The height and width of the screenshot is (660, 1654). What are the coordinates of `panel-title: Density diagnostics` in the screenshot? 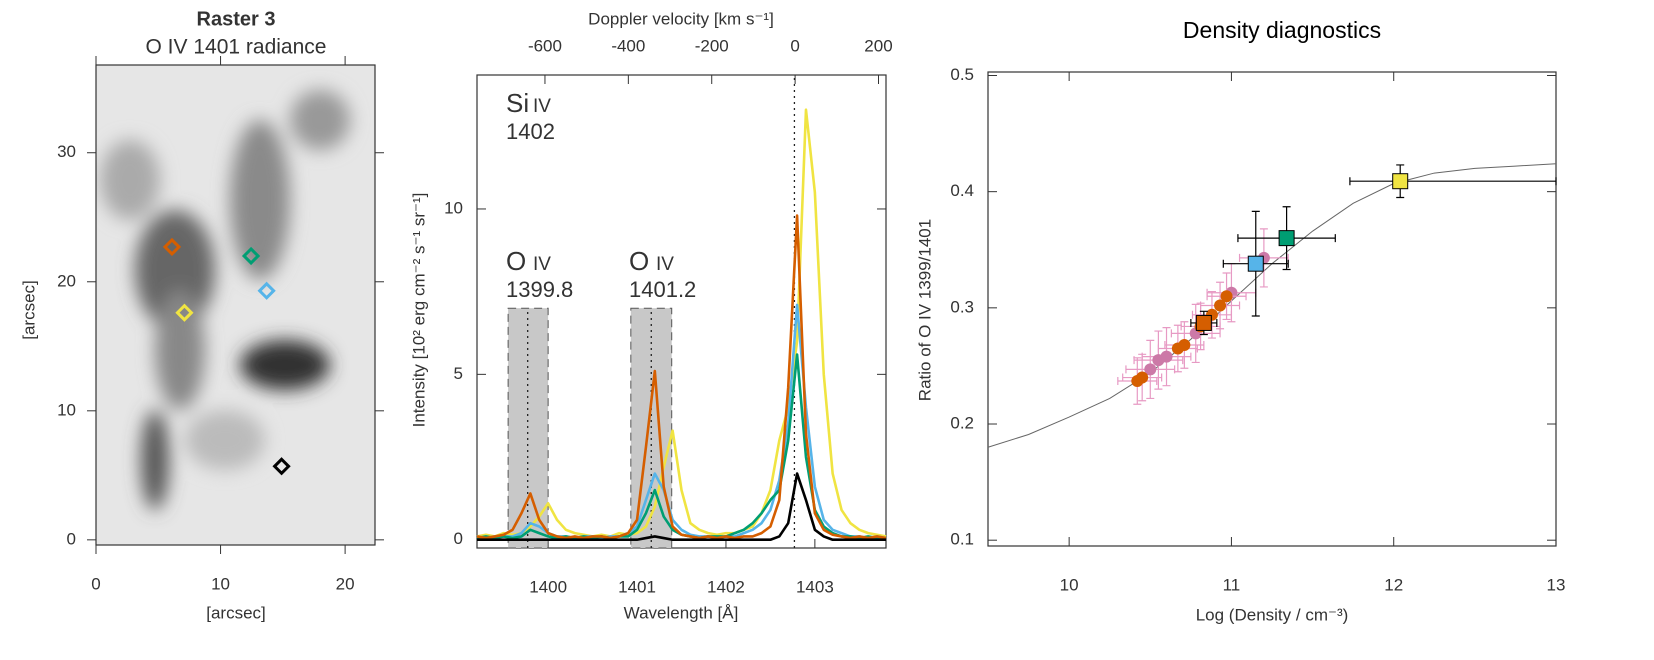 It's located at (1282, 30).